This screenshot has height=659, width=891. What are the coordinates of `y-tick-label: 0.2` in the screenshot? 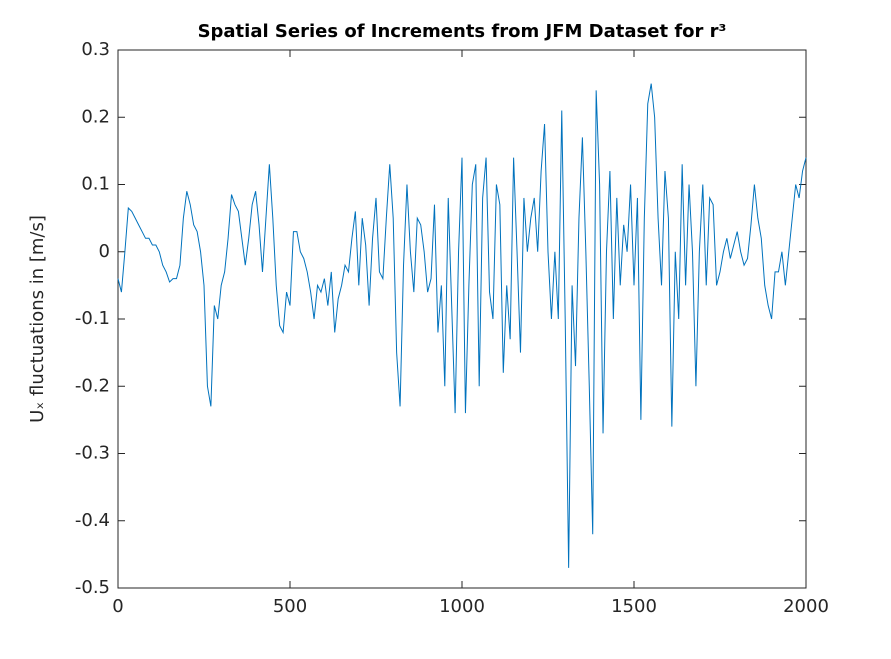 It's located at (95, 116).